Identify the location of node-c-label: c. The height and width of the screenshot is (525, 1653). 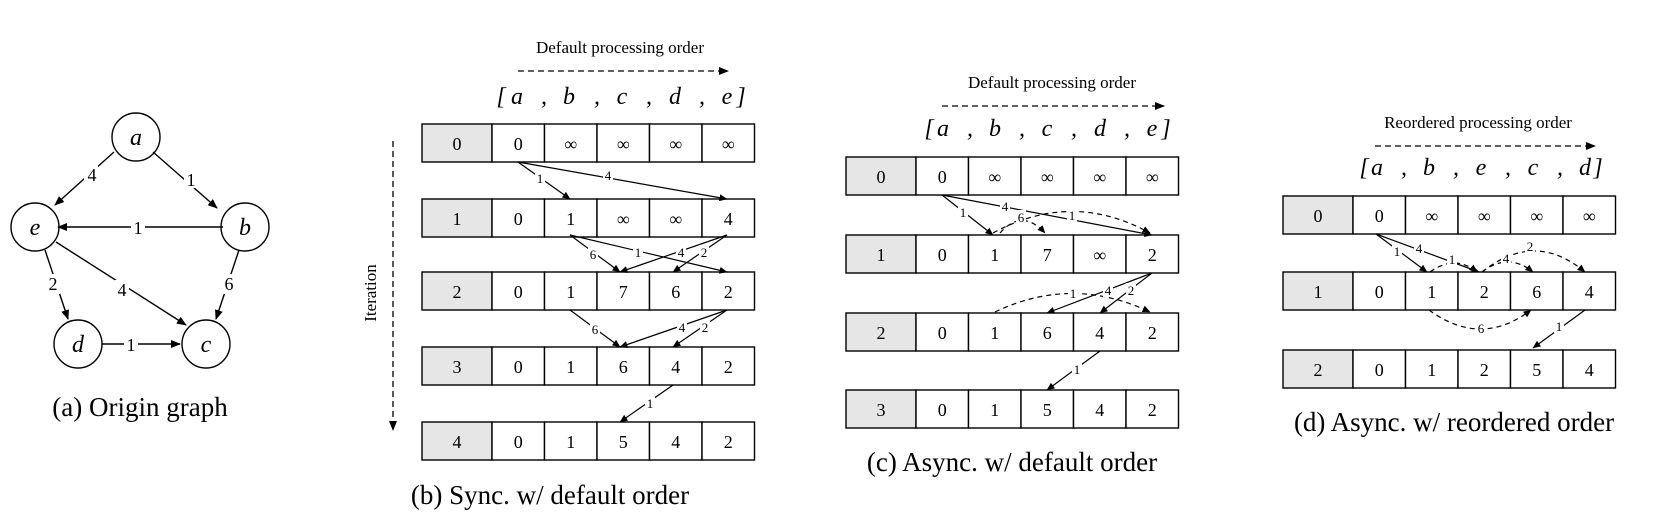
(206, 345).